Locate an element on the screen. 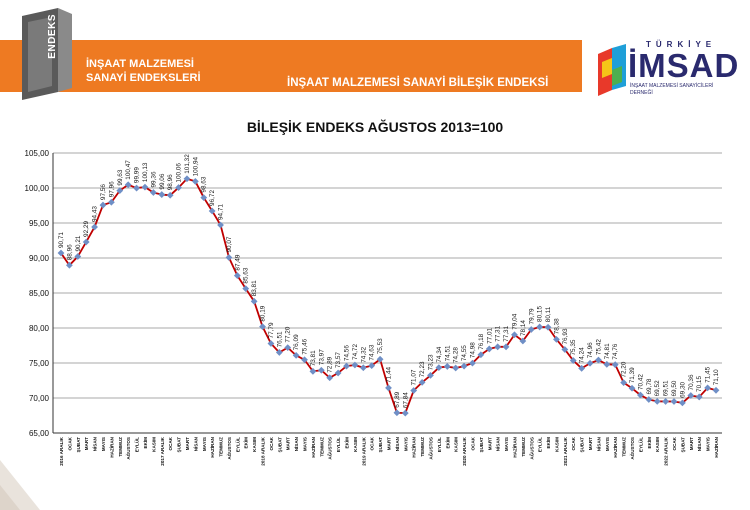  y-tick-label: 95,00 is located at coordinates (39, 223).